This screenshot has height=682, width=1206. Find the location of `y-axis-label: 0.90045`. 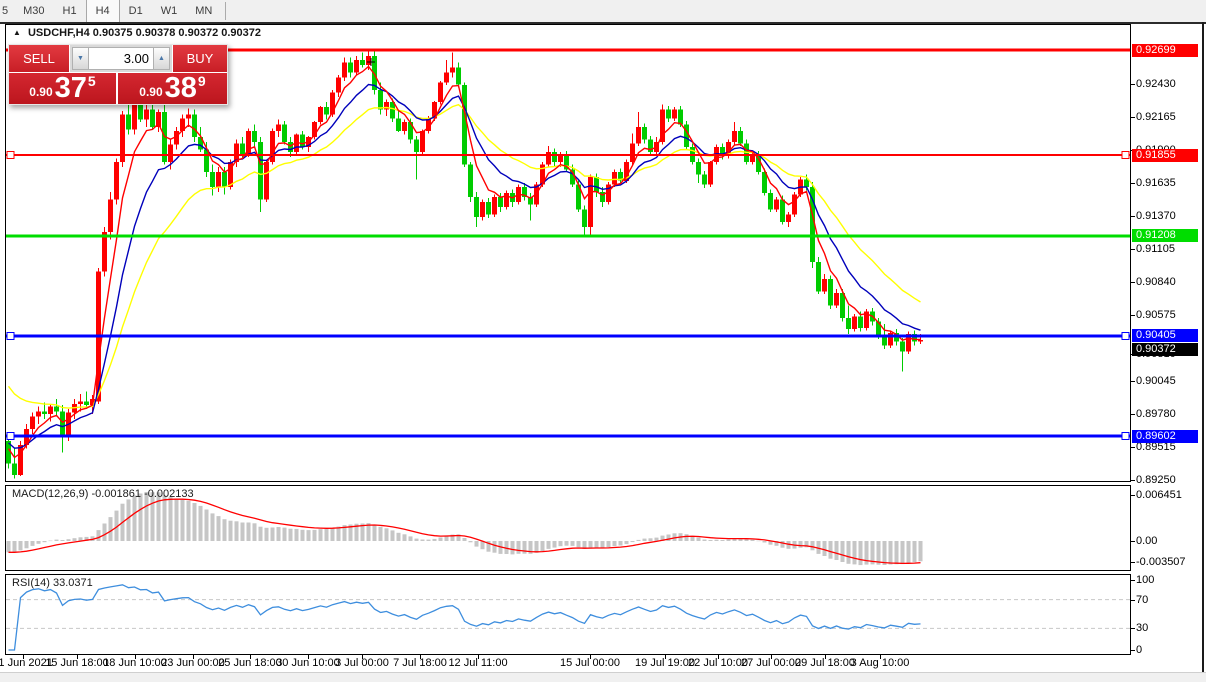

y-axis-label: 0.90045 is located at coordinates (1156, 381).